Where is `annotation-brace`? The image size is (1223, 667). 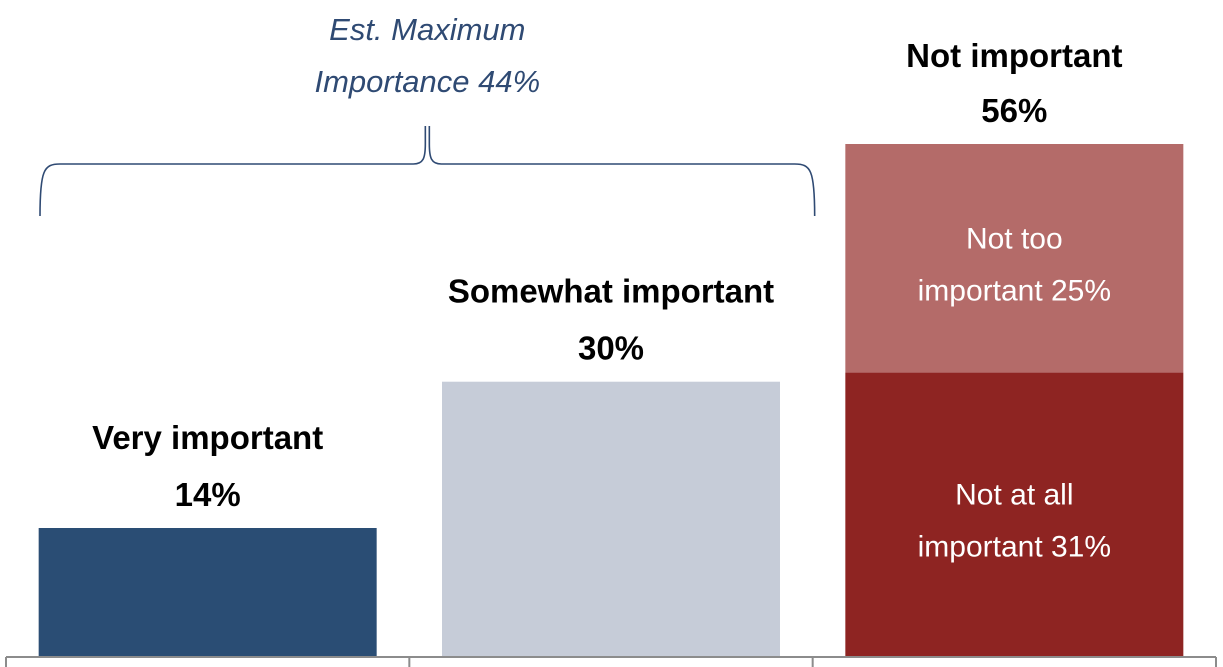 annotation-brace is located at coordinates (427, 171).